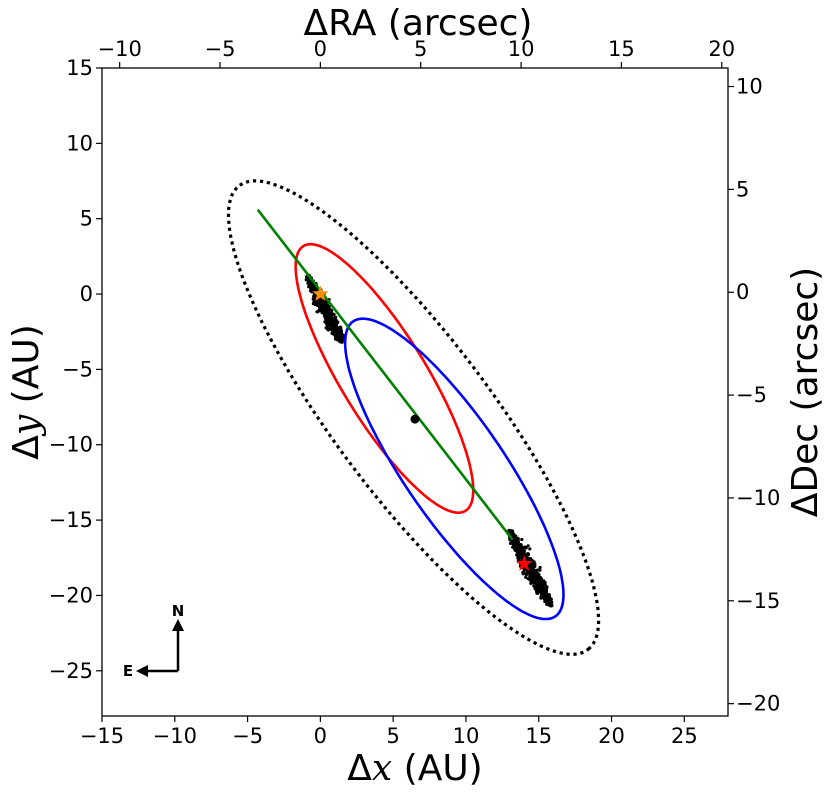  I want to click on x-tick-label: −10, so click(175, 736).